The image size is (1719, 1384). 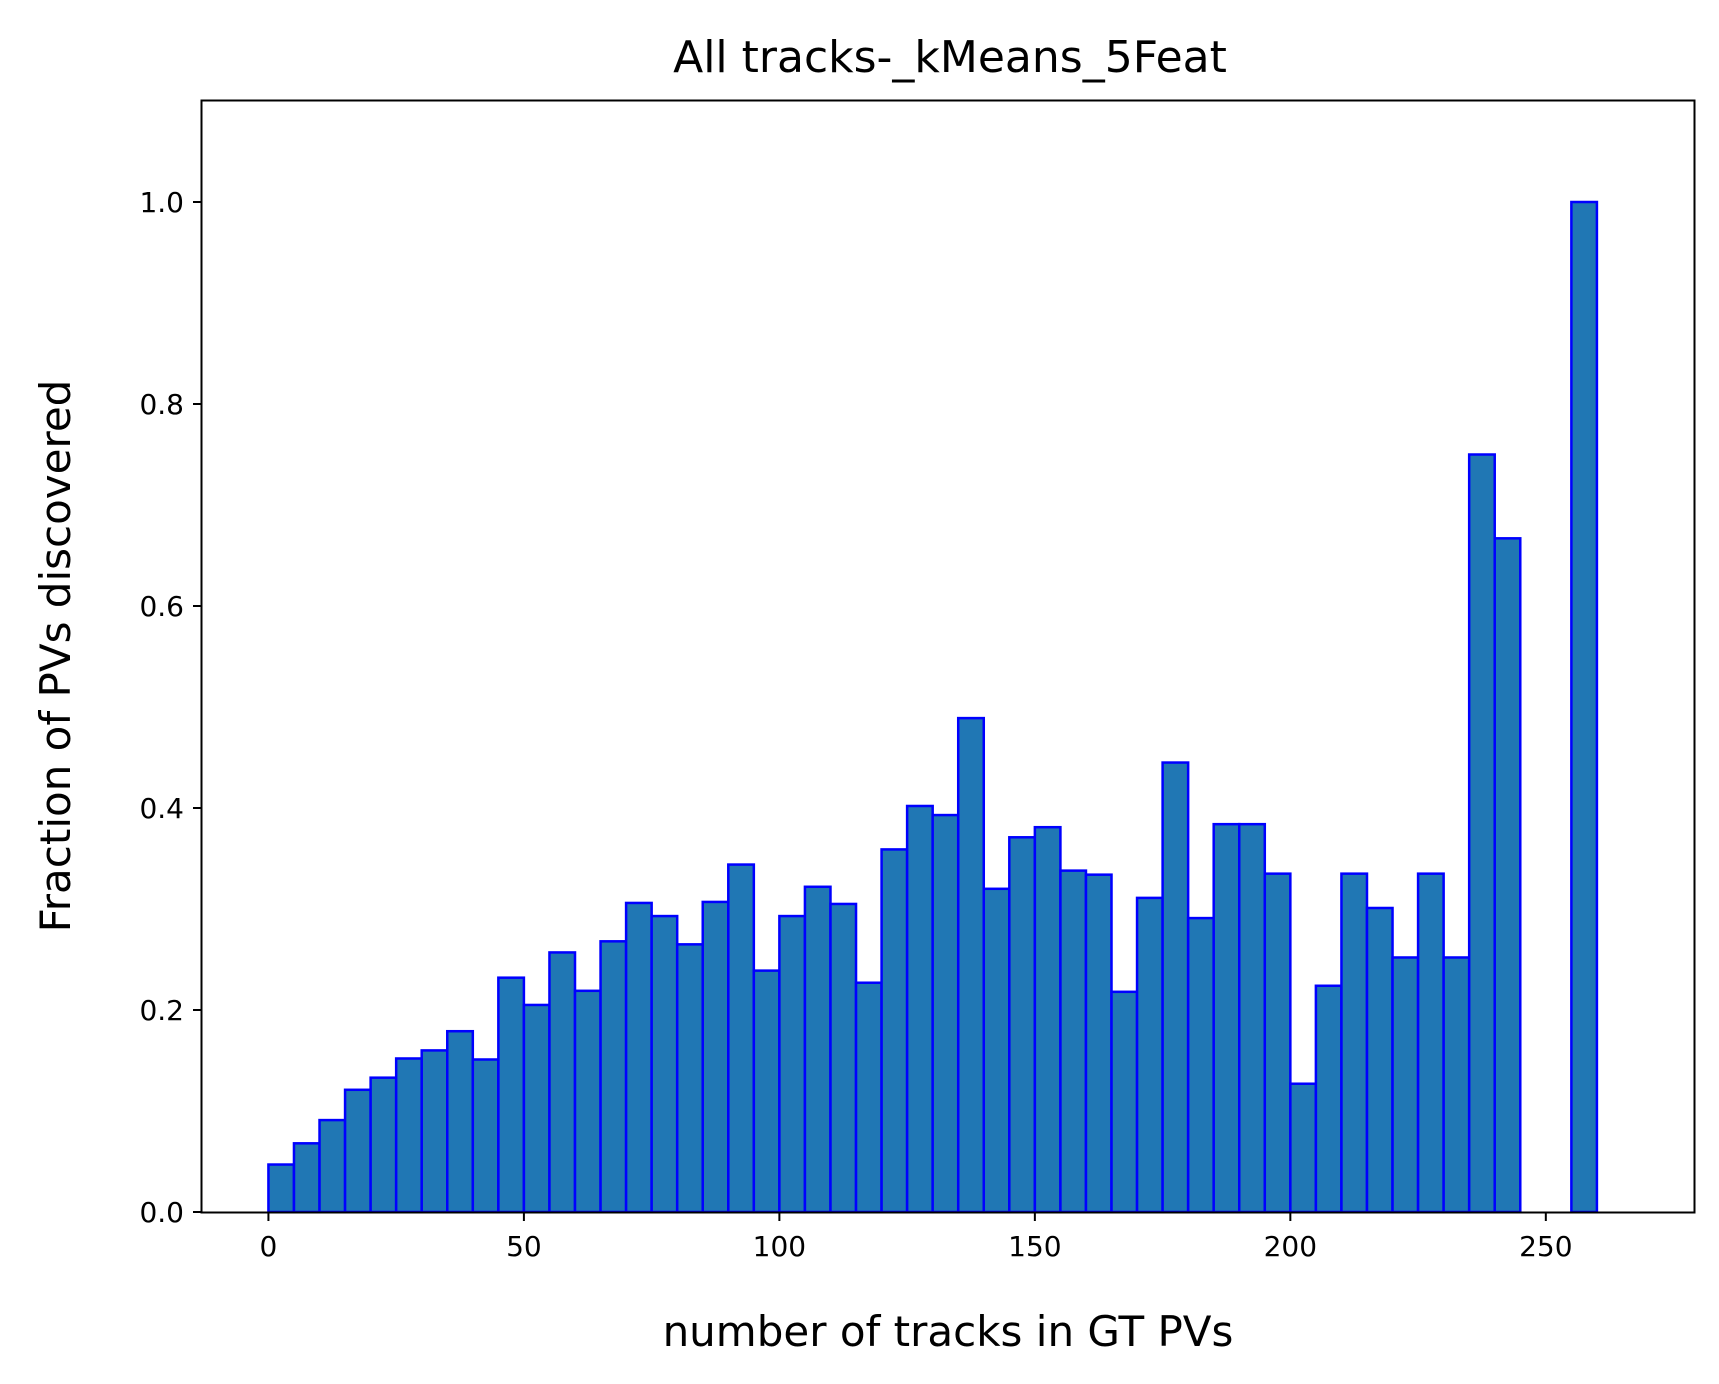 I want to click on y-tick-label: 0.2, so click(x=161, y=1010).